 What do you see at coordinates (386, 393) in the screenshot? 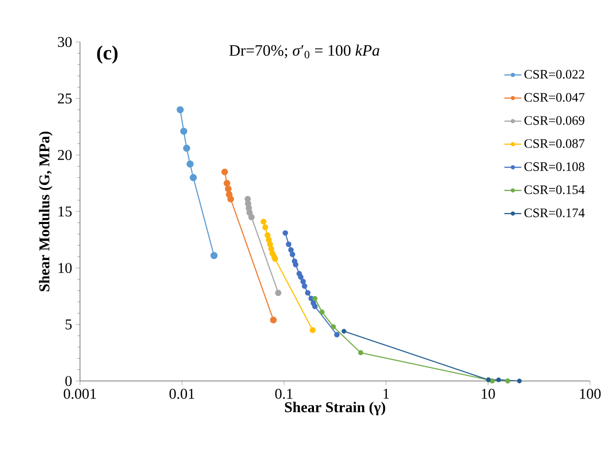
I see `x-tick-label: 1` at bounding box center [386, 393].